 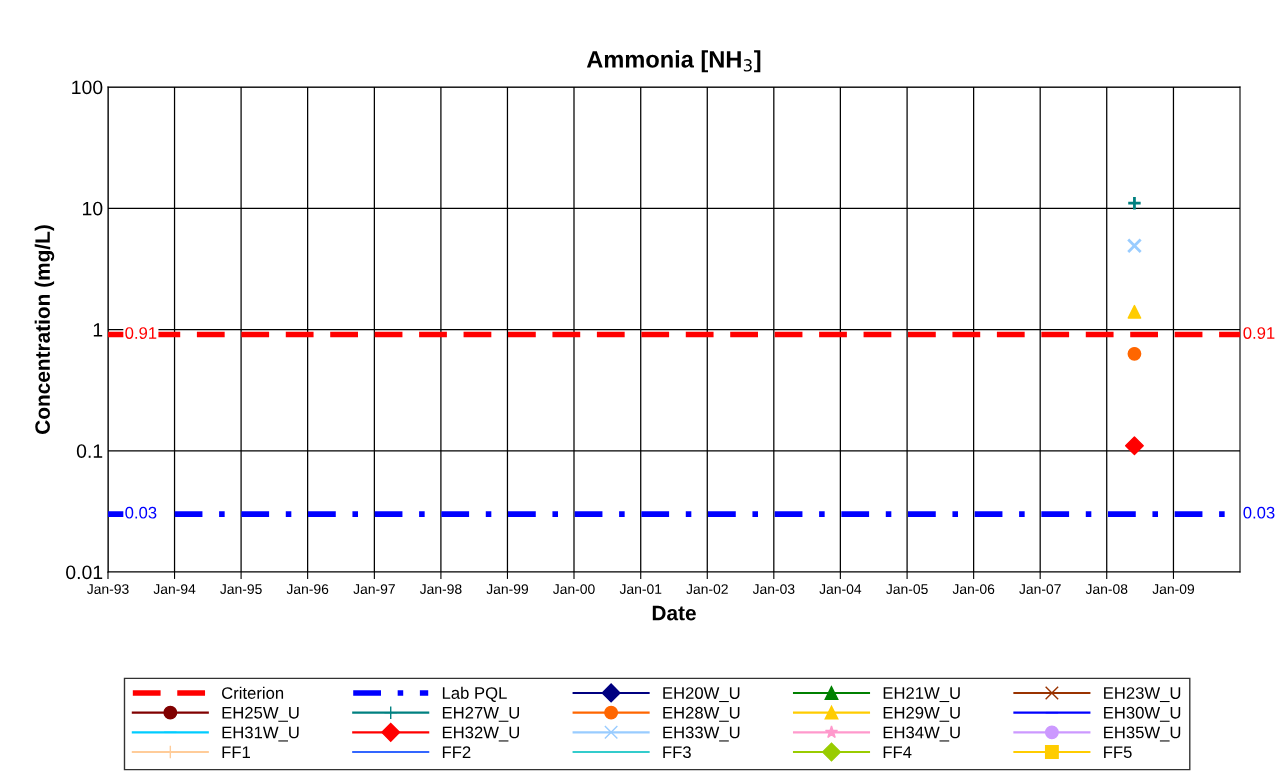 What do you see at coordinates (260, 714) in the screenshot?
I see `legend-label: EH25W_U` at bounding box center [260, 714].